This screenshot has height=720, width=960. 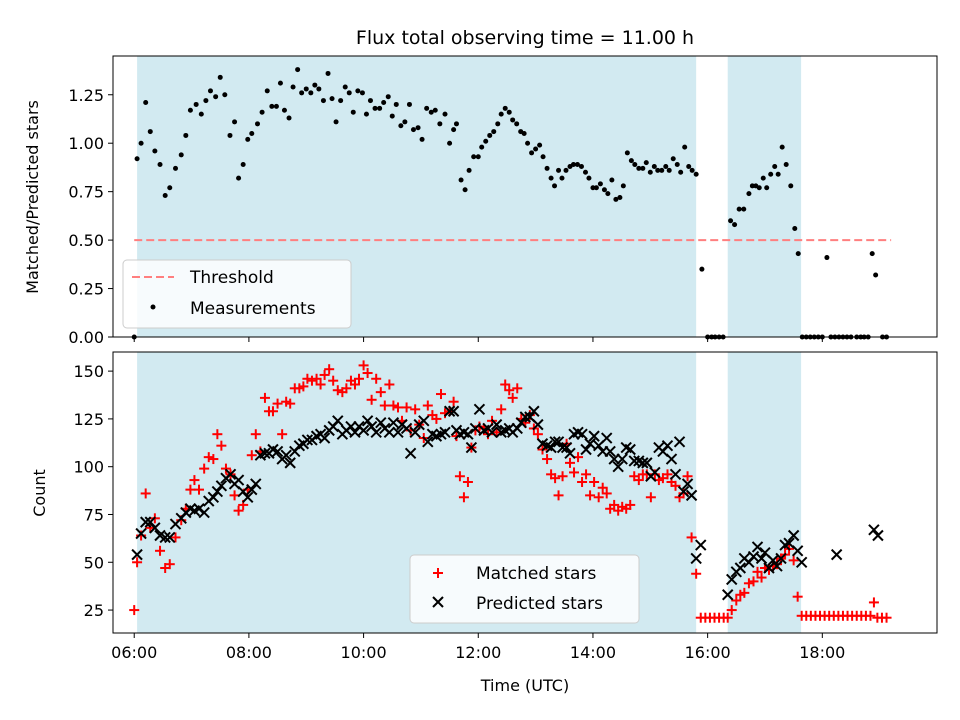 What do you see at coordinates (593, 652) in the screenshot?
I see `x-tick-label: 14:00` at bounding box center [593, 652].